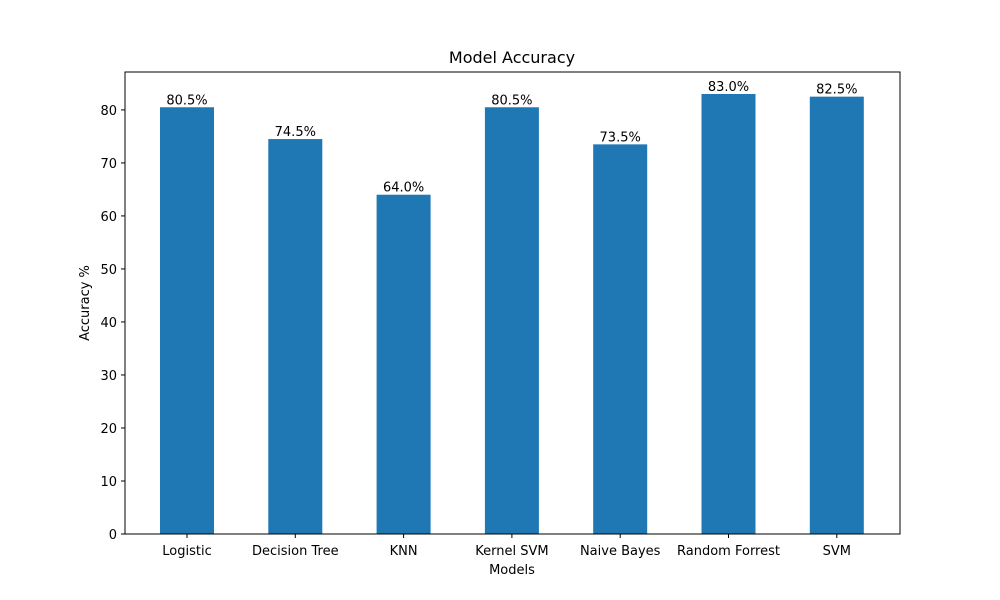  Describe the element at coordinates (620, 551) in the screenshot. I see `x-tick-label: Naive Bayes` at that location.